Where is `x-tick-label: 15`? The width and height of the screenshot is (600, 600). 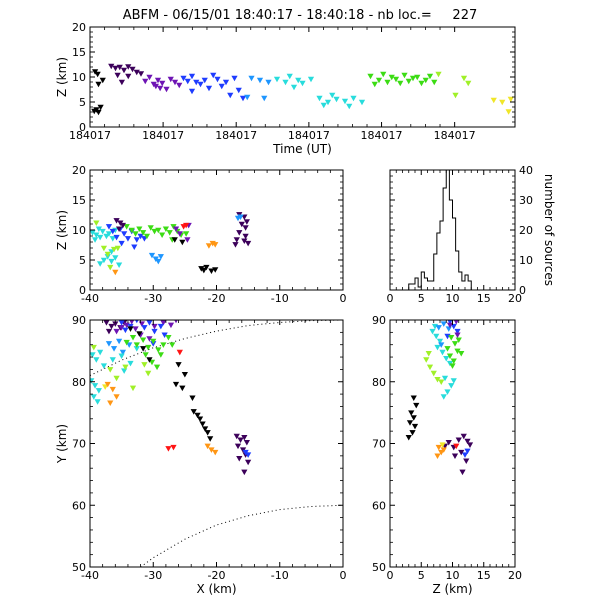 x-tick-label: 15 is located at coordinates (484, 575).